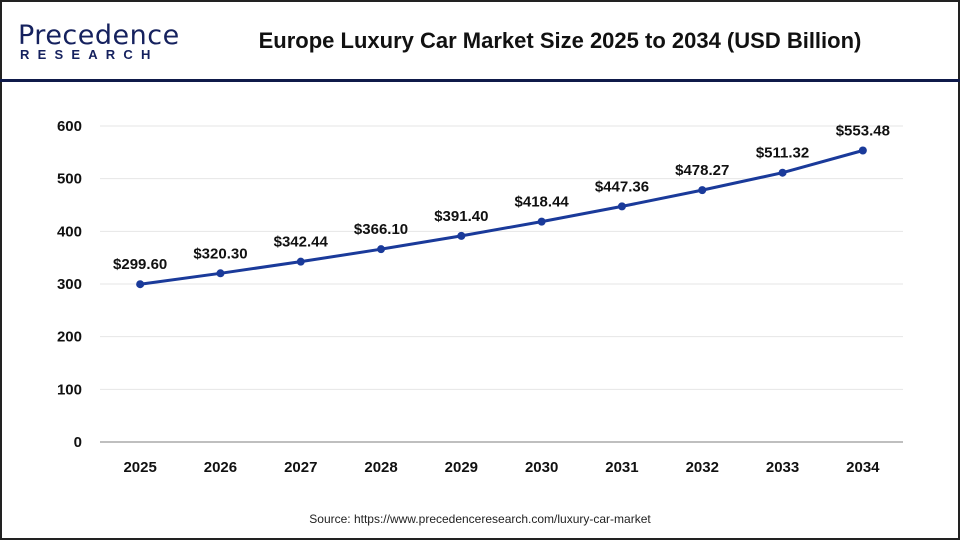  Describe the element at coordinates (782, 467) in the screenshot. I see `x-tick-label: 2033` at that location.